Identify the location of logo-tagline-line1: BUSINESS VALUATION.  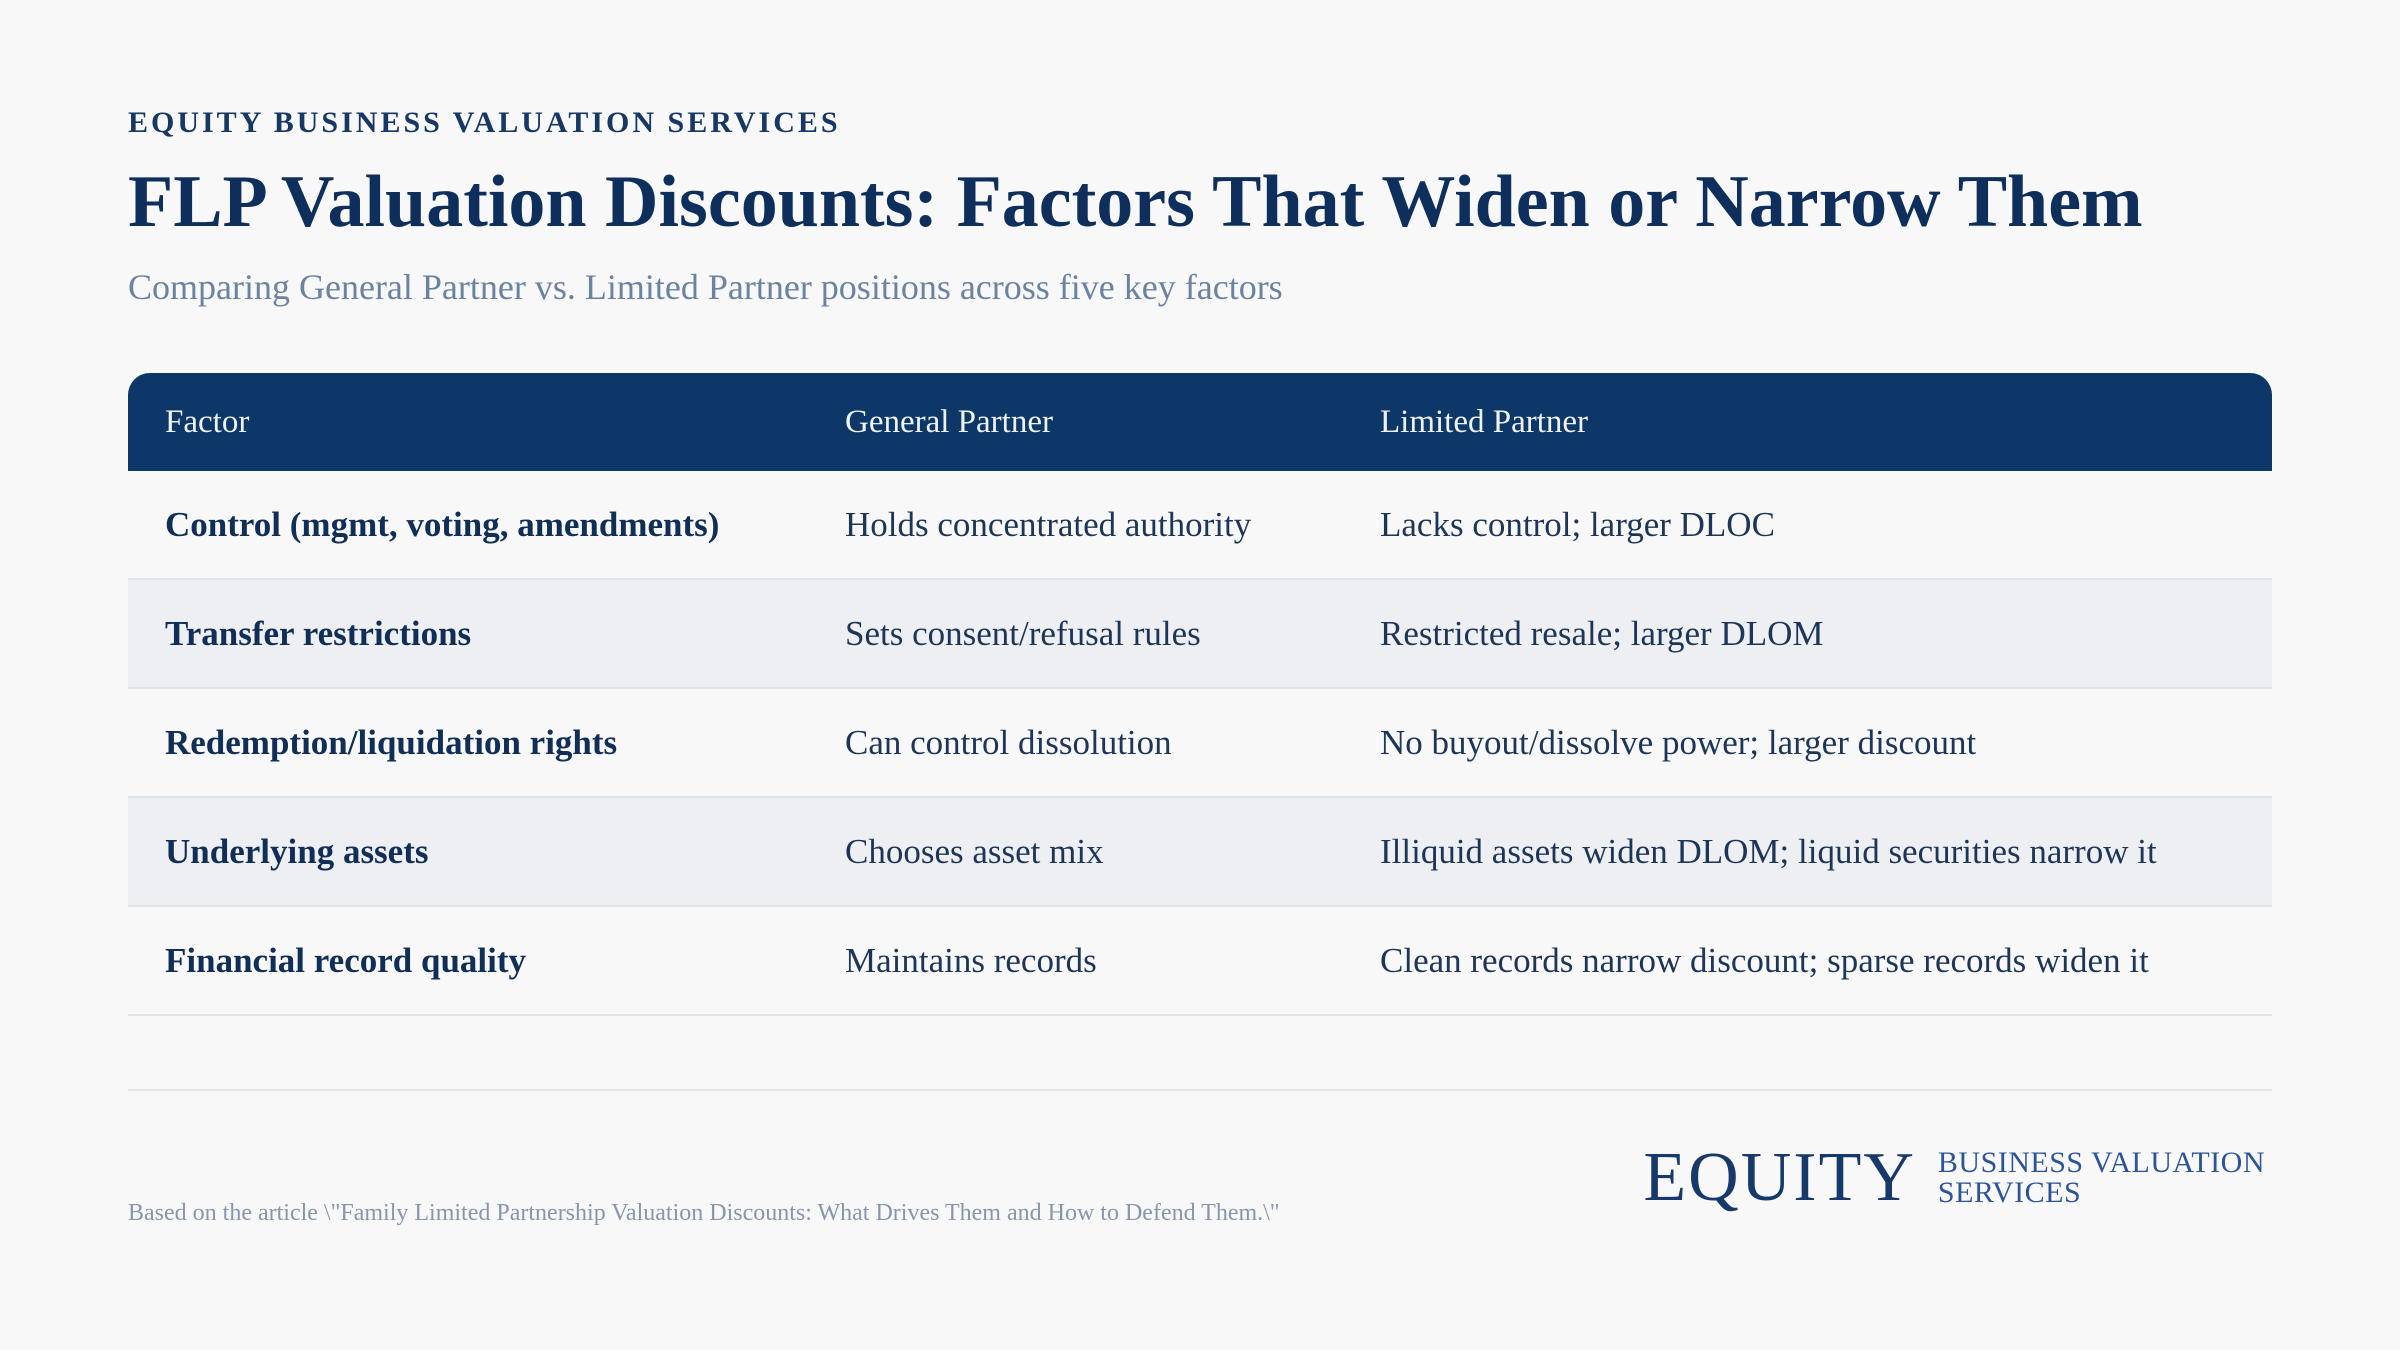
(2101, 1162).